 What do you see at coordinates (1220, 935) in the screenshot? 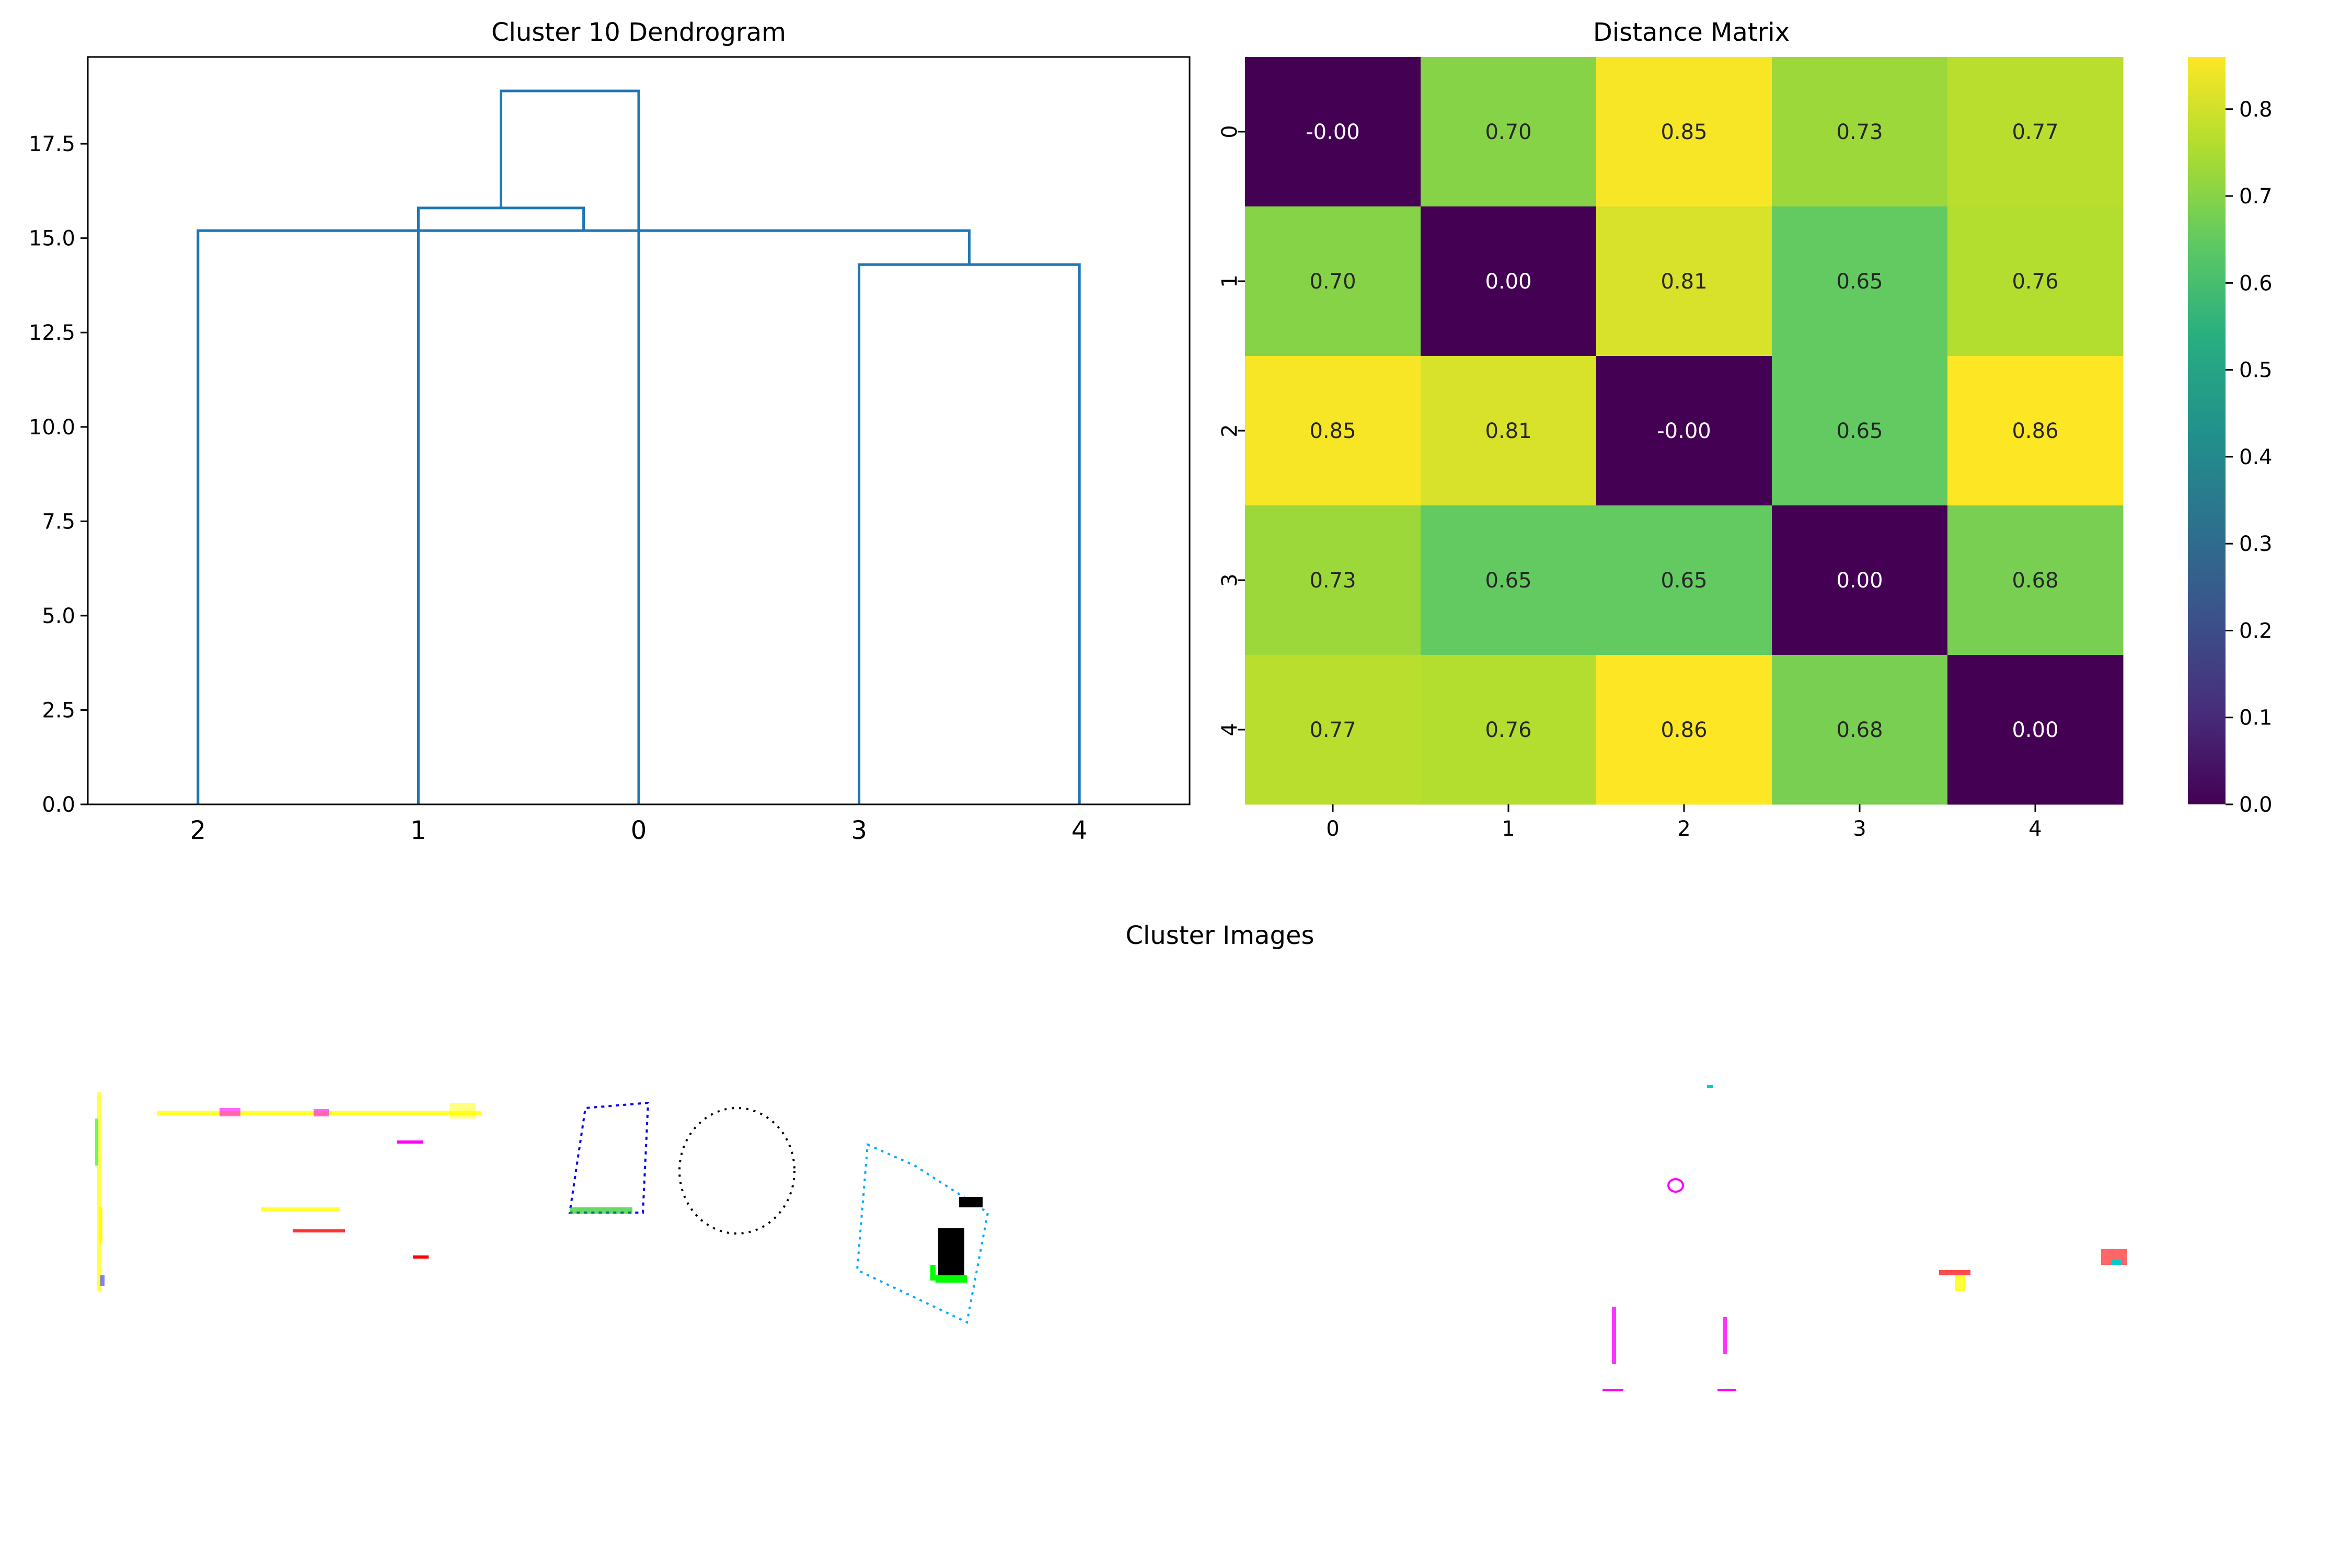
I see `cluster-images-title: Cluster Images` at bounding box center [1220, 935].